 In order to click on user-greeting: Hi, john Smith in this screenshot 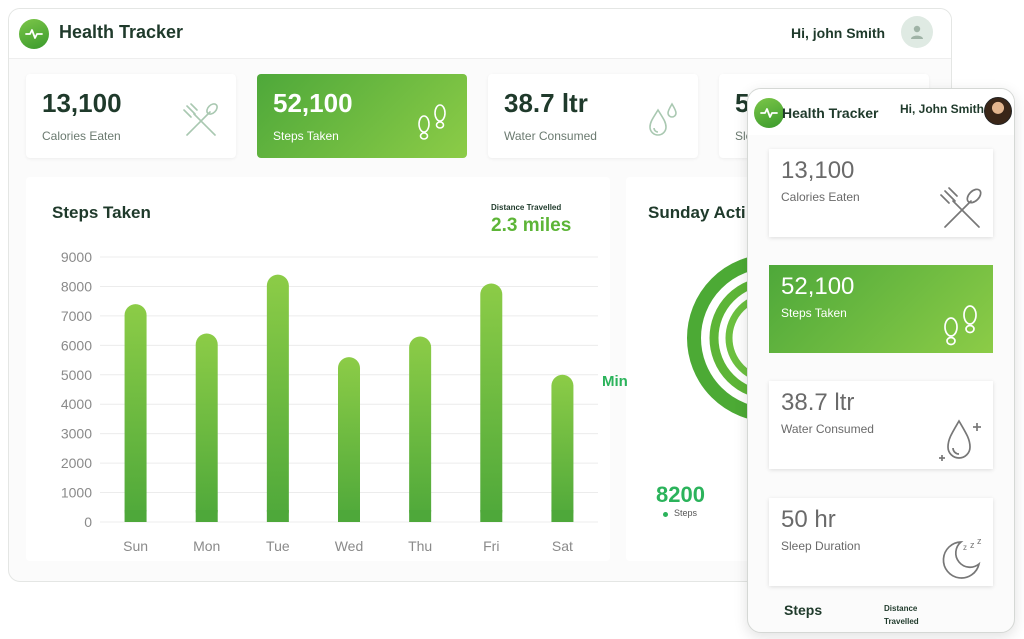, I will do `click(838, 33)`.